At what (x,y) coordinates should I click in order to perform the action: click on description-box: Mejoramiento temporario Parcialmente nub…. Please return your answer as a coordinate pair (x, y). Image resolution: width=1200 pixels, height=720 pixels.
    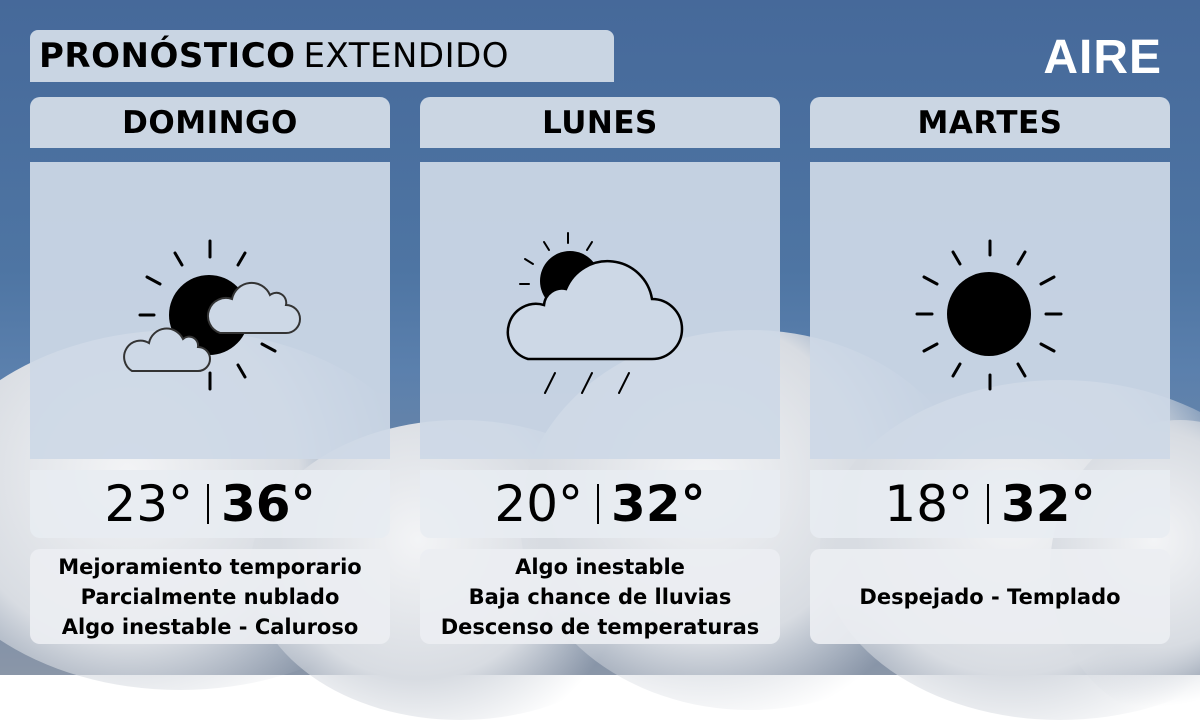
    Looking at the image, I should click on (210, 596).